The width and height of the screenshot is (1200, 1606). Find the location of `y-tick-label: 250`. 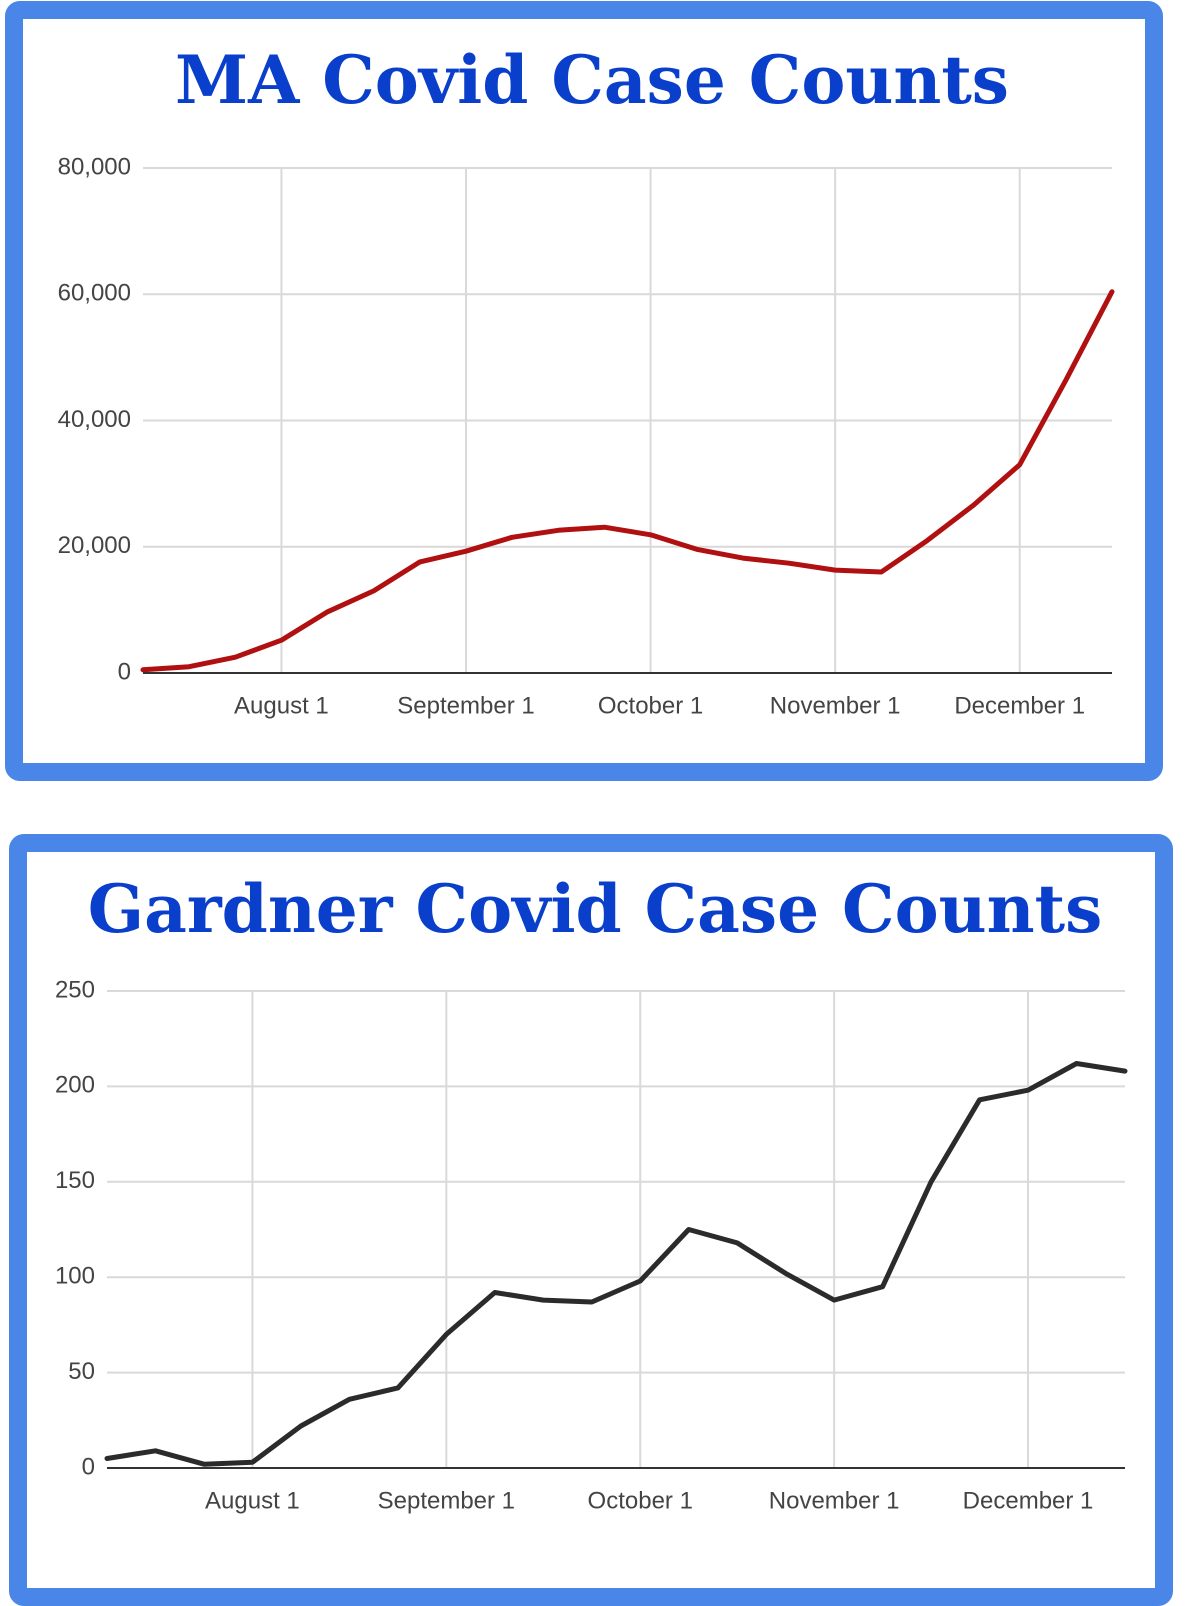

y-tick-label: 250 is located at coordinates (75, 989).